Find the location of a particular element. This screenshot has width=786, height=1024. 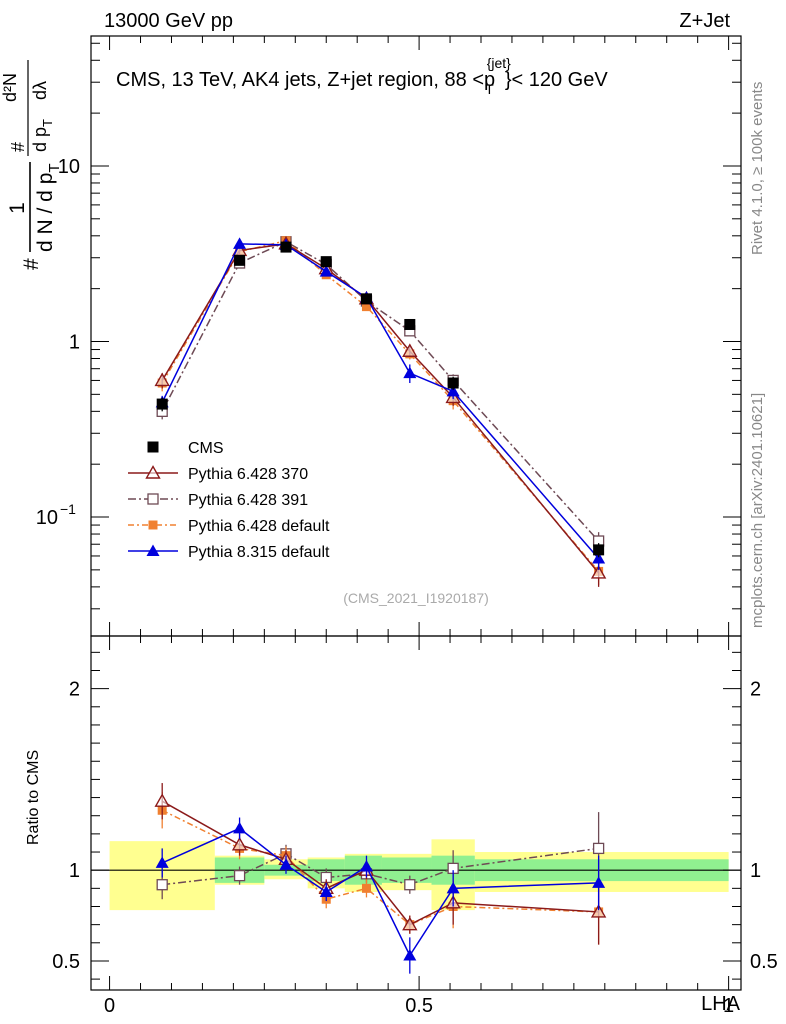

mcplots-label: mcplots.cern.ch [arXiv:2401.10621] is located at coordinates (757, 510).